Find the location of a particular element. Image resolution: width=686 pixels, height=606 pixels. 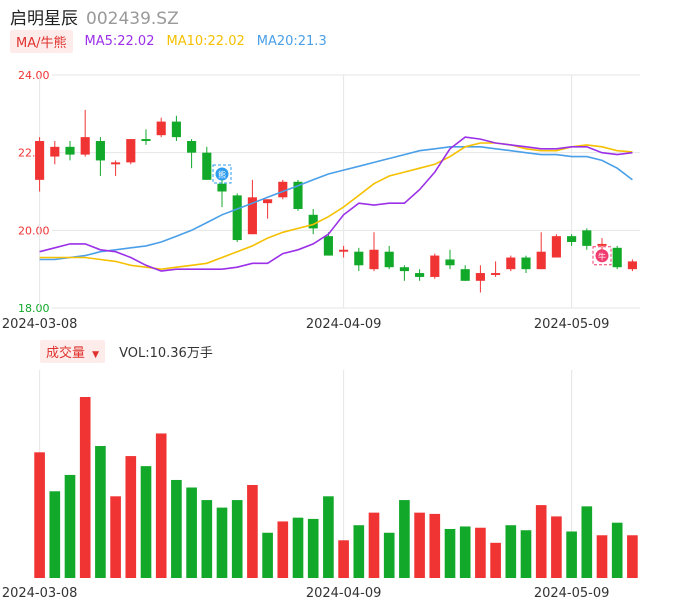

volume-value: VOL:10.36万手 is located at coordinates (166, 353).